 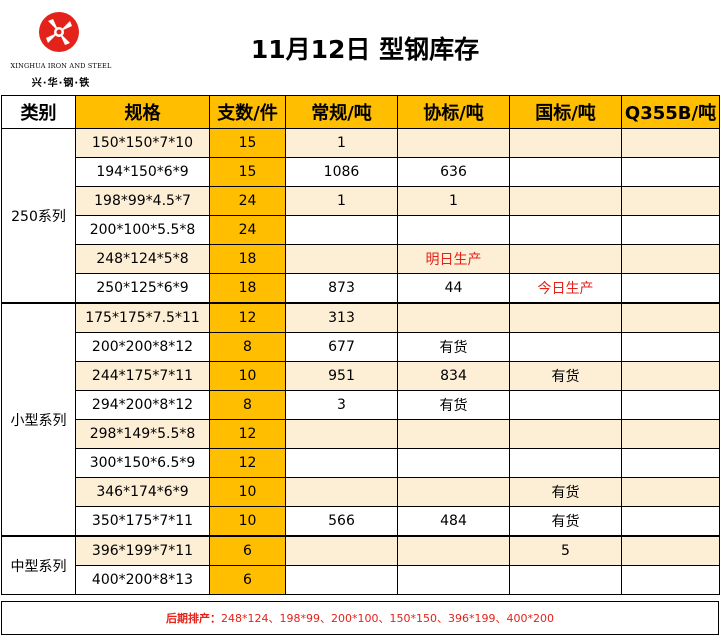 I want to click on spec-cell: 194*150*6*9, so click(x=142, y=172).